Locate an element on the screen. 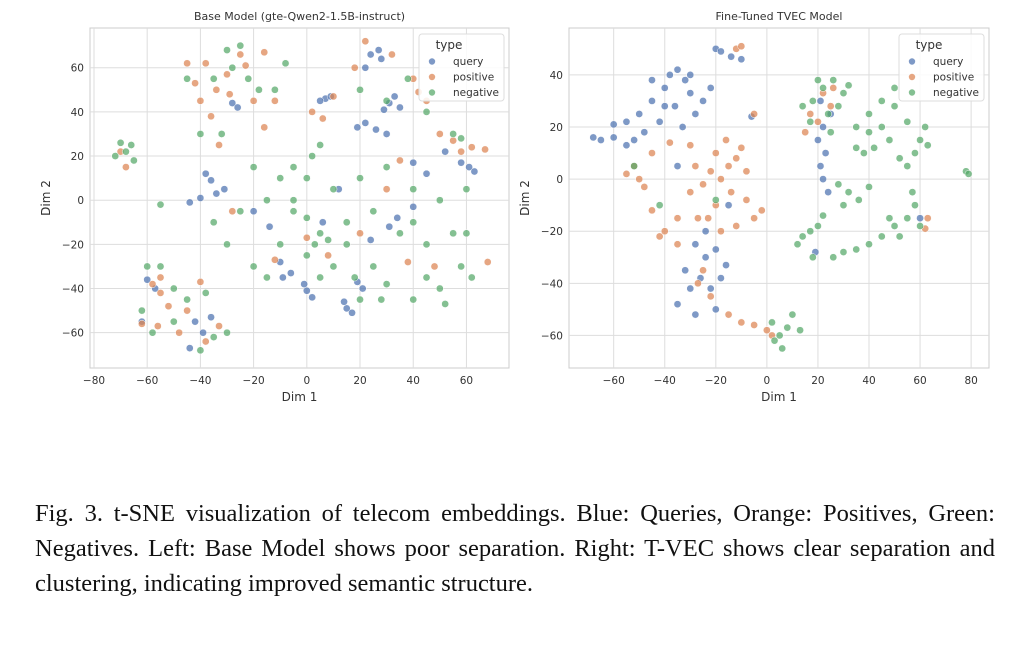  series-negative is located at coordinates (801, 214).